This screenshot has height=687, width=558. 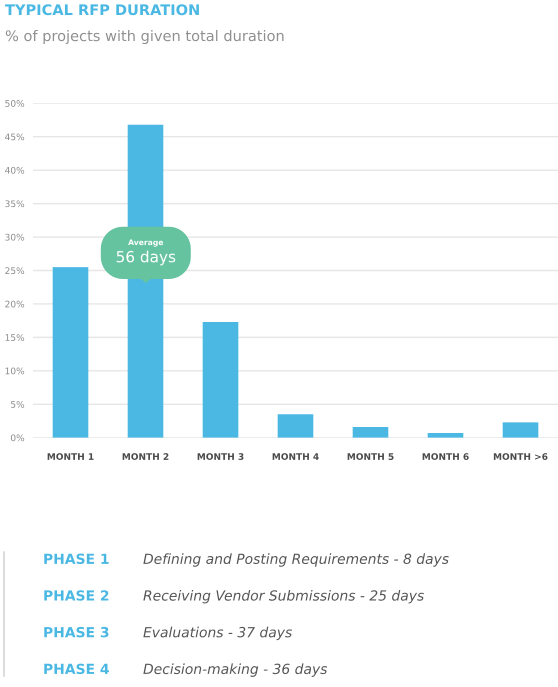 I want to click on x-tick-label: MONTH 5, so click(x=371, y=456).